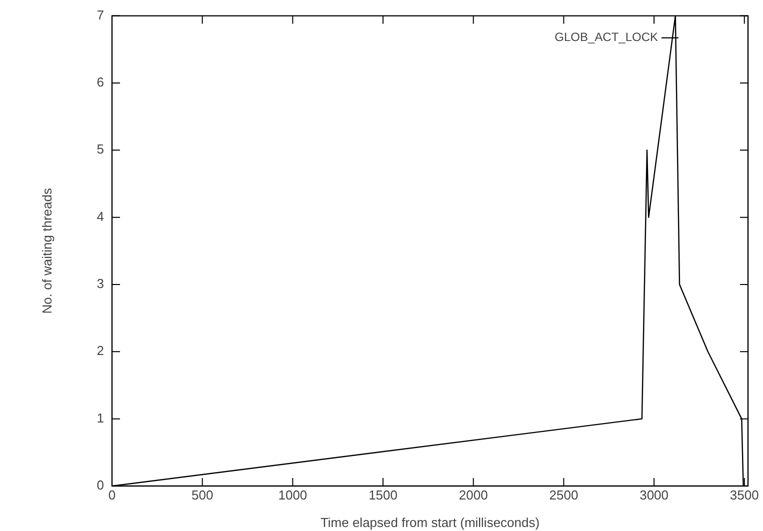 This screenshot has width=763, height=531. Describe the element at coordinates (100, 418) in the screenshot. I see `y-tick-label: 1` at that location.